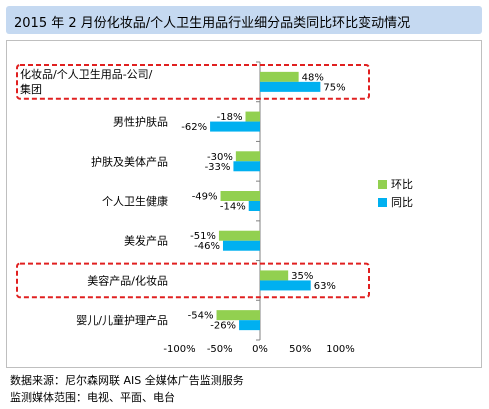 This screenshot has width=489, height=409. Describe the element at coordinates (203, 236) in the screenshot. I see `data-label: -51%` at that location.